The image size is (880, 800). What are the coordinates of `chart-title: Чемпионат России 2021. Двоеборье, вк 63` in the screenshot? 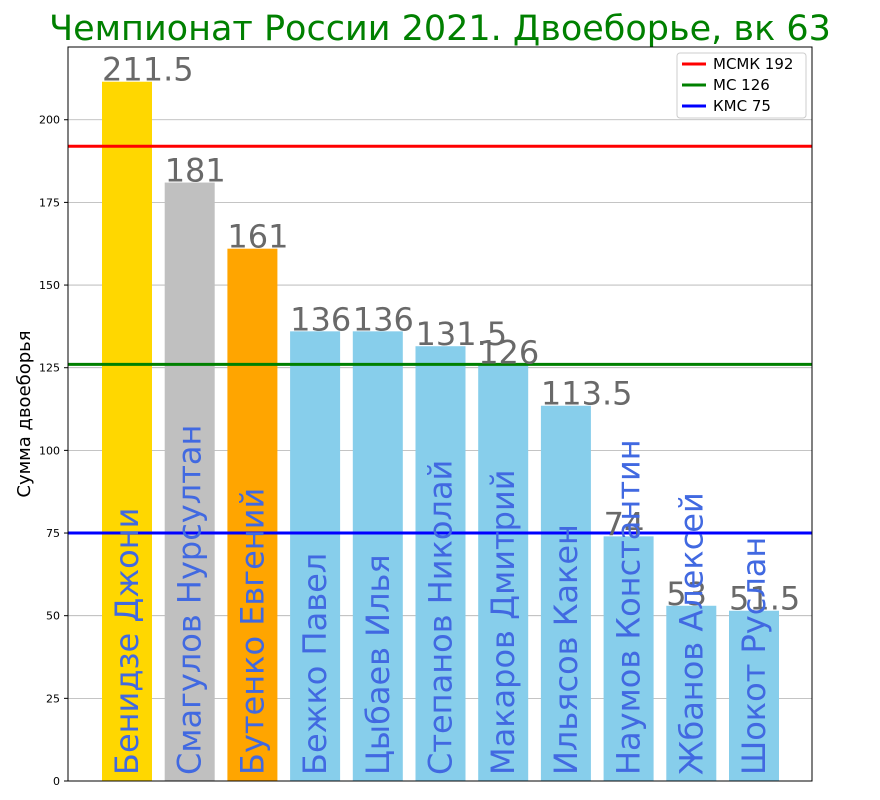 It's located at (440, 29).